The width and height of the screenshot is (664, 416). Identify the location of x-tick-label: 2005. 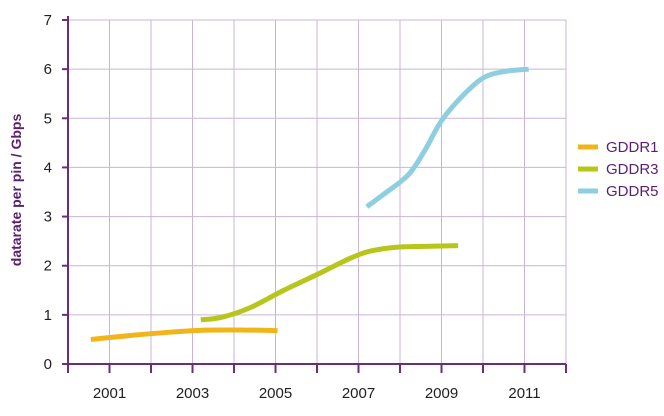
(275, 393).